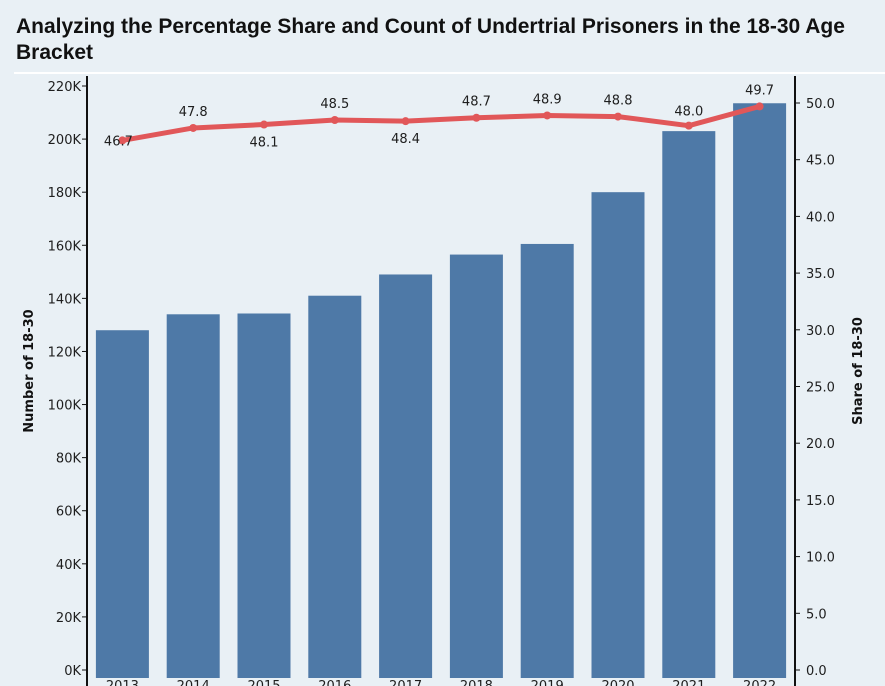 This screenshot has width=885, height=686. What do you see at coordinates (476, 117) in the screenshot?
I see `share-point-2018` at bounding box center [476, 117].